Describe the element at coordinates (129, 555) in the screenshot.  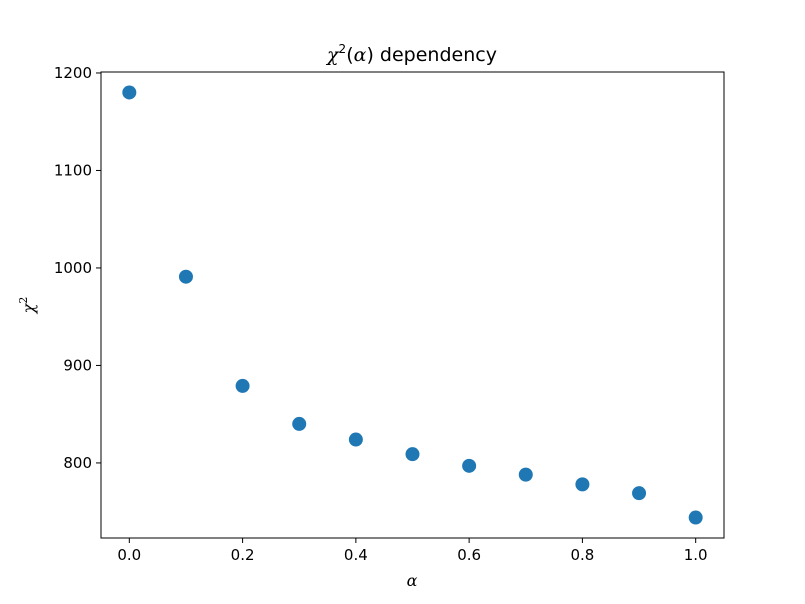
I see `x-tick-label: 0.0` at that location.